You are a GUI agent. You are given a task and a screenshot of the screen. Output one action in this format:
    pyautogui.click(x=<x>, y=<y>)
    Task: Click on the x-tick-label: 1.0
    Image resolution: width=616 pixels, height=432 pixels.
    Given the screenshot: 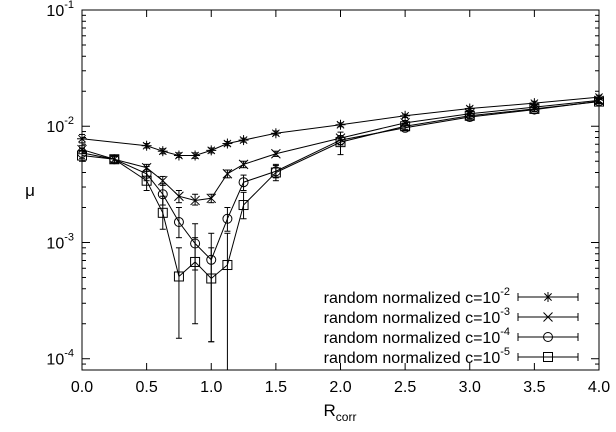 What is the action you would take?
    pyautogui.click(x=211, y=387)
    